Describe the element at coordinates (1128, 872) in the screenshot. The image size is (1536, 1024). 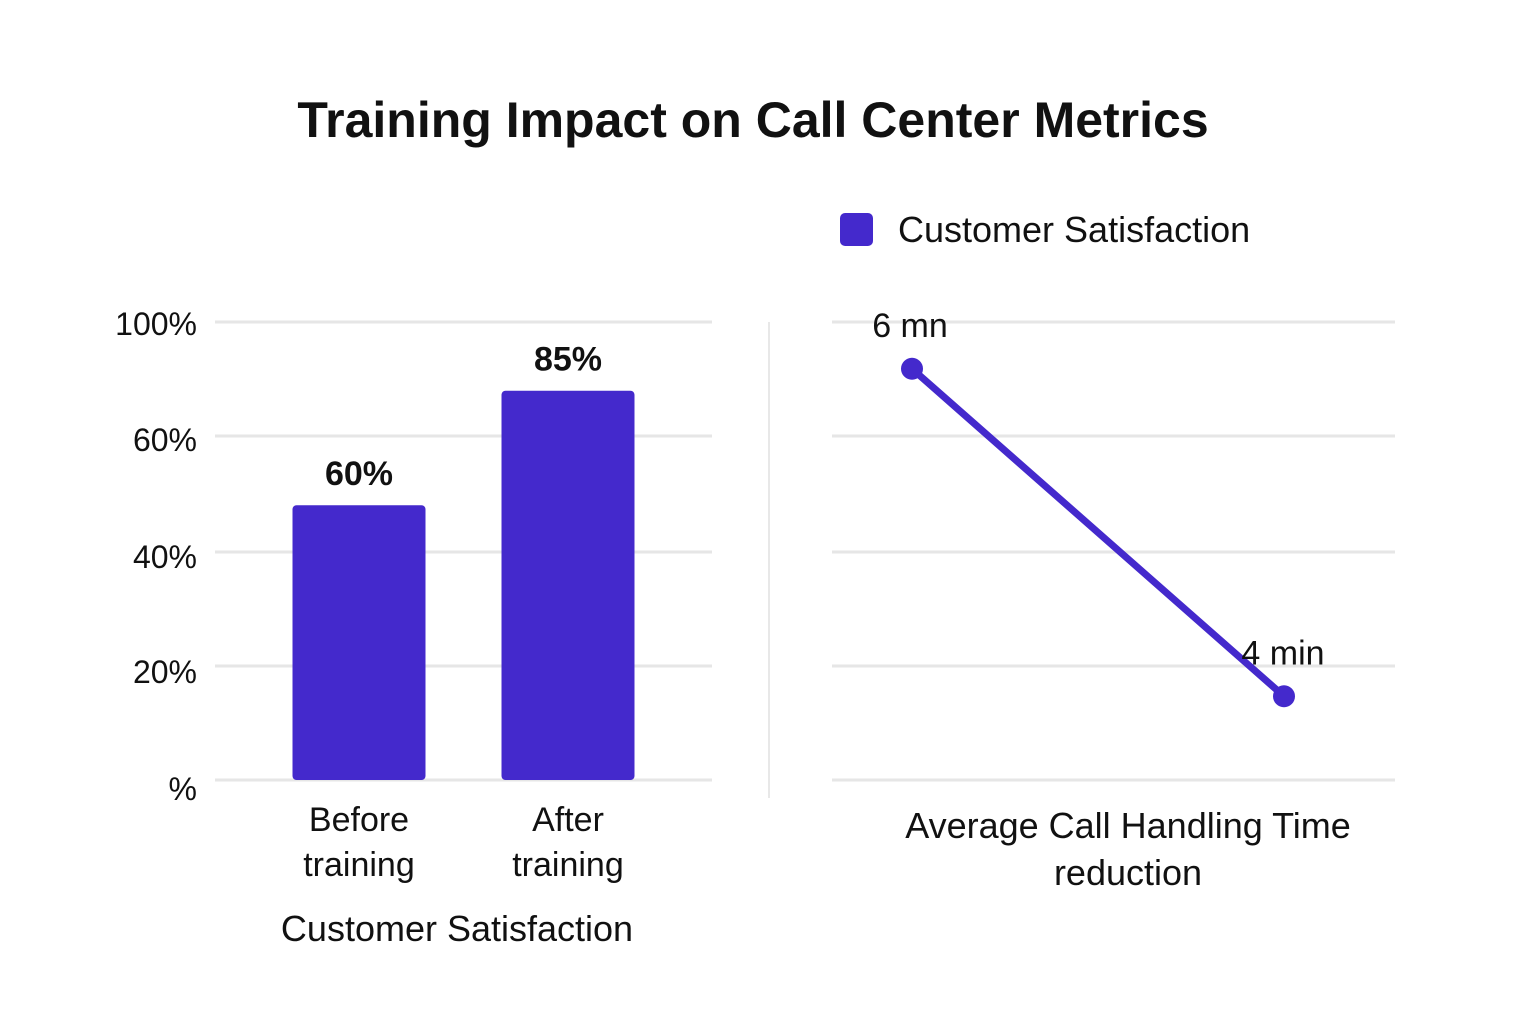
I see `x-axis-title: reduction` at that location.